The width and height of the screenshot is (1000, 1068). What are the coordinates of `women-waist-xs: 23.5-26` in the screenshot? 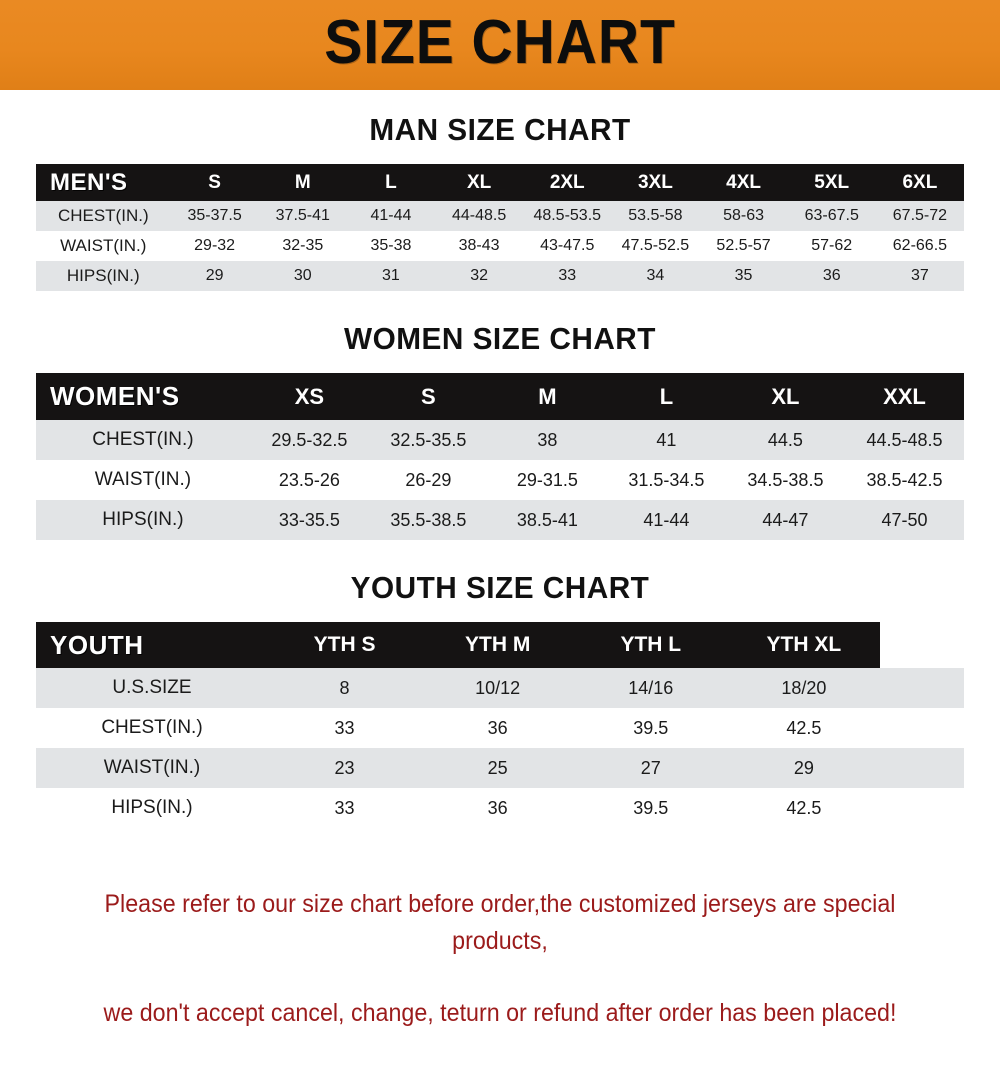 It's located at (309, 480).